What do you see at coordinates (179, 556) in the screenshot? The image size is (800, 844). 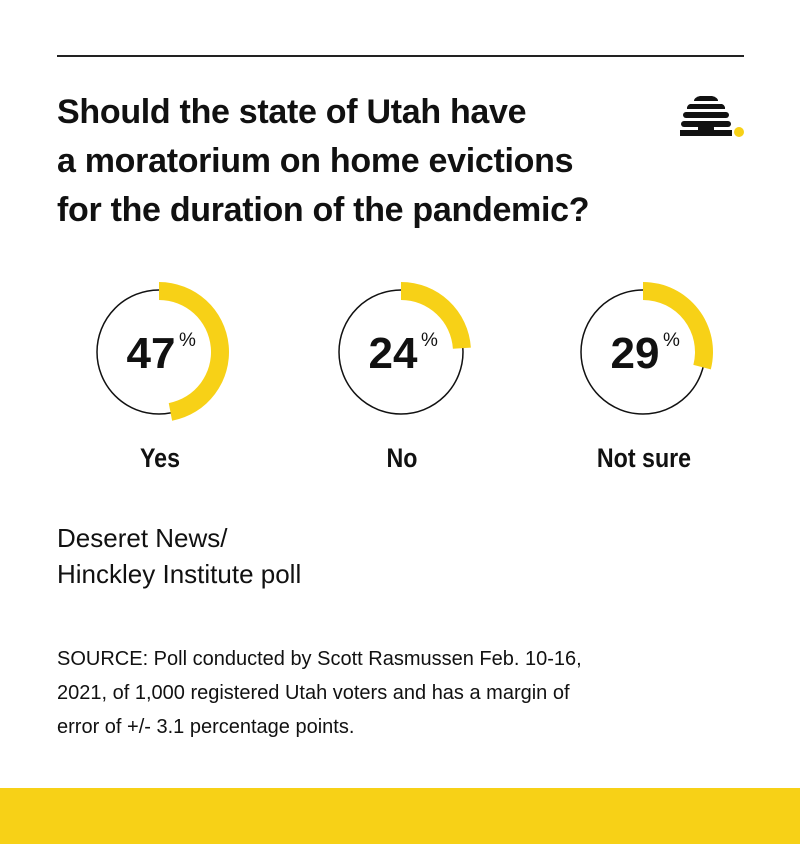 I see `poll-name: Deseret News/ Hinckley Institute poll` at bounding box center [179, 556].